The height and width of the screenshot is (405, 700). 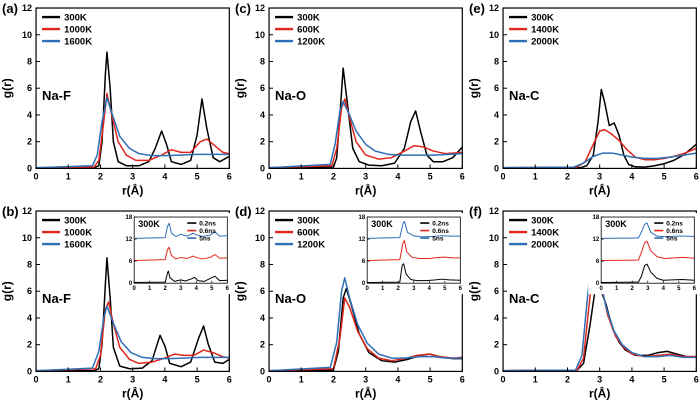 I want to click on inset-title: 300K, so click(x=383, y=224).